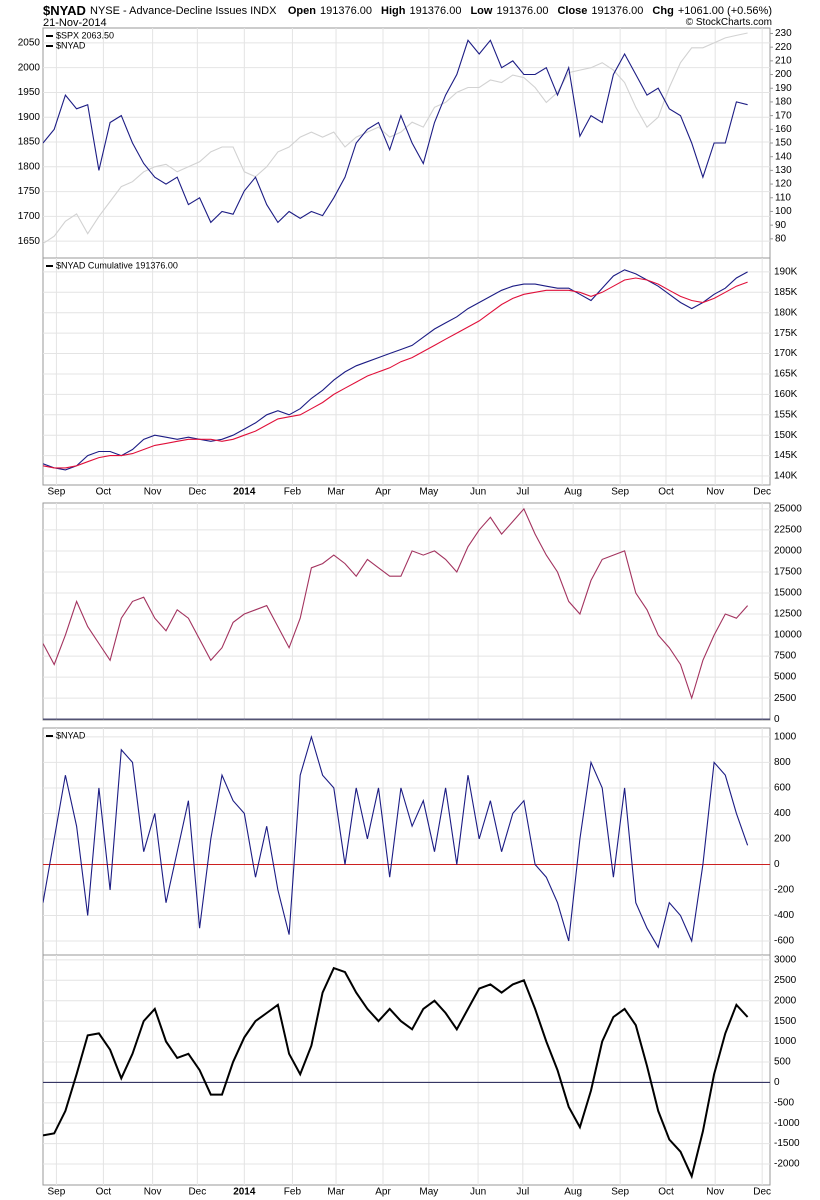 The height and width of the screenshot is (1200, 820). Describe the element at coordinates (783, 184) in the screenshot. I see `y2-tick-label: 120` at that location.